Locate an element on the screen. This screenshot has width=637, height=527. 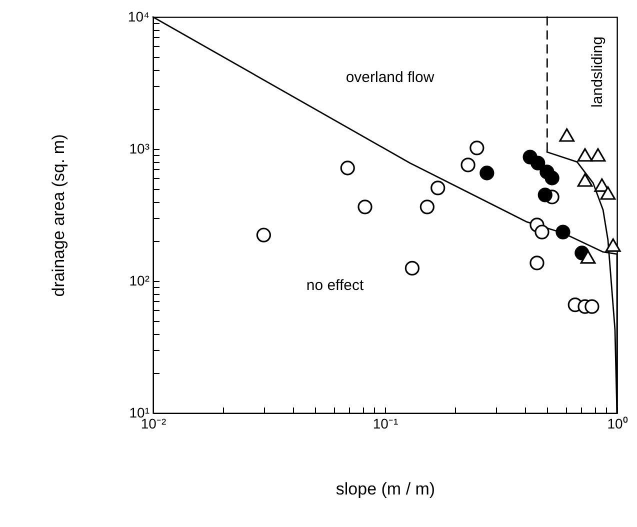
annotation: landsliding is located at coordinates (597, 72).